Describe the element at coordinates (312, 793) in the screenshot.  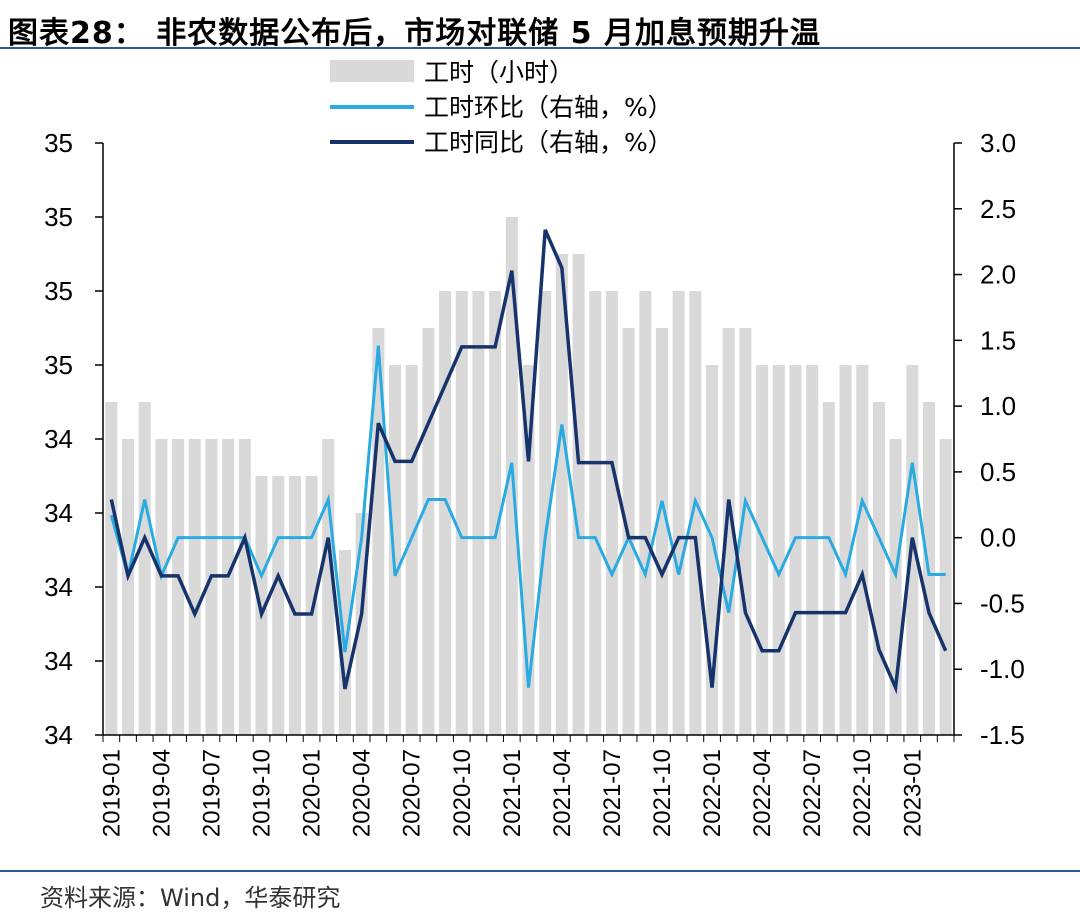
I see `x-tick-label: 2020-01` at that location.